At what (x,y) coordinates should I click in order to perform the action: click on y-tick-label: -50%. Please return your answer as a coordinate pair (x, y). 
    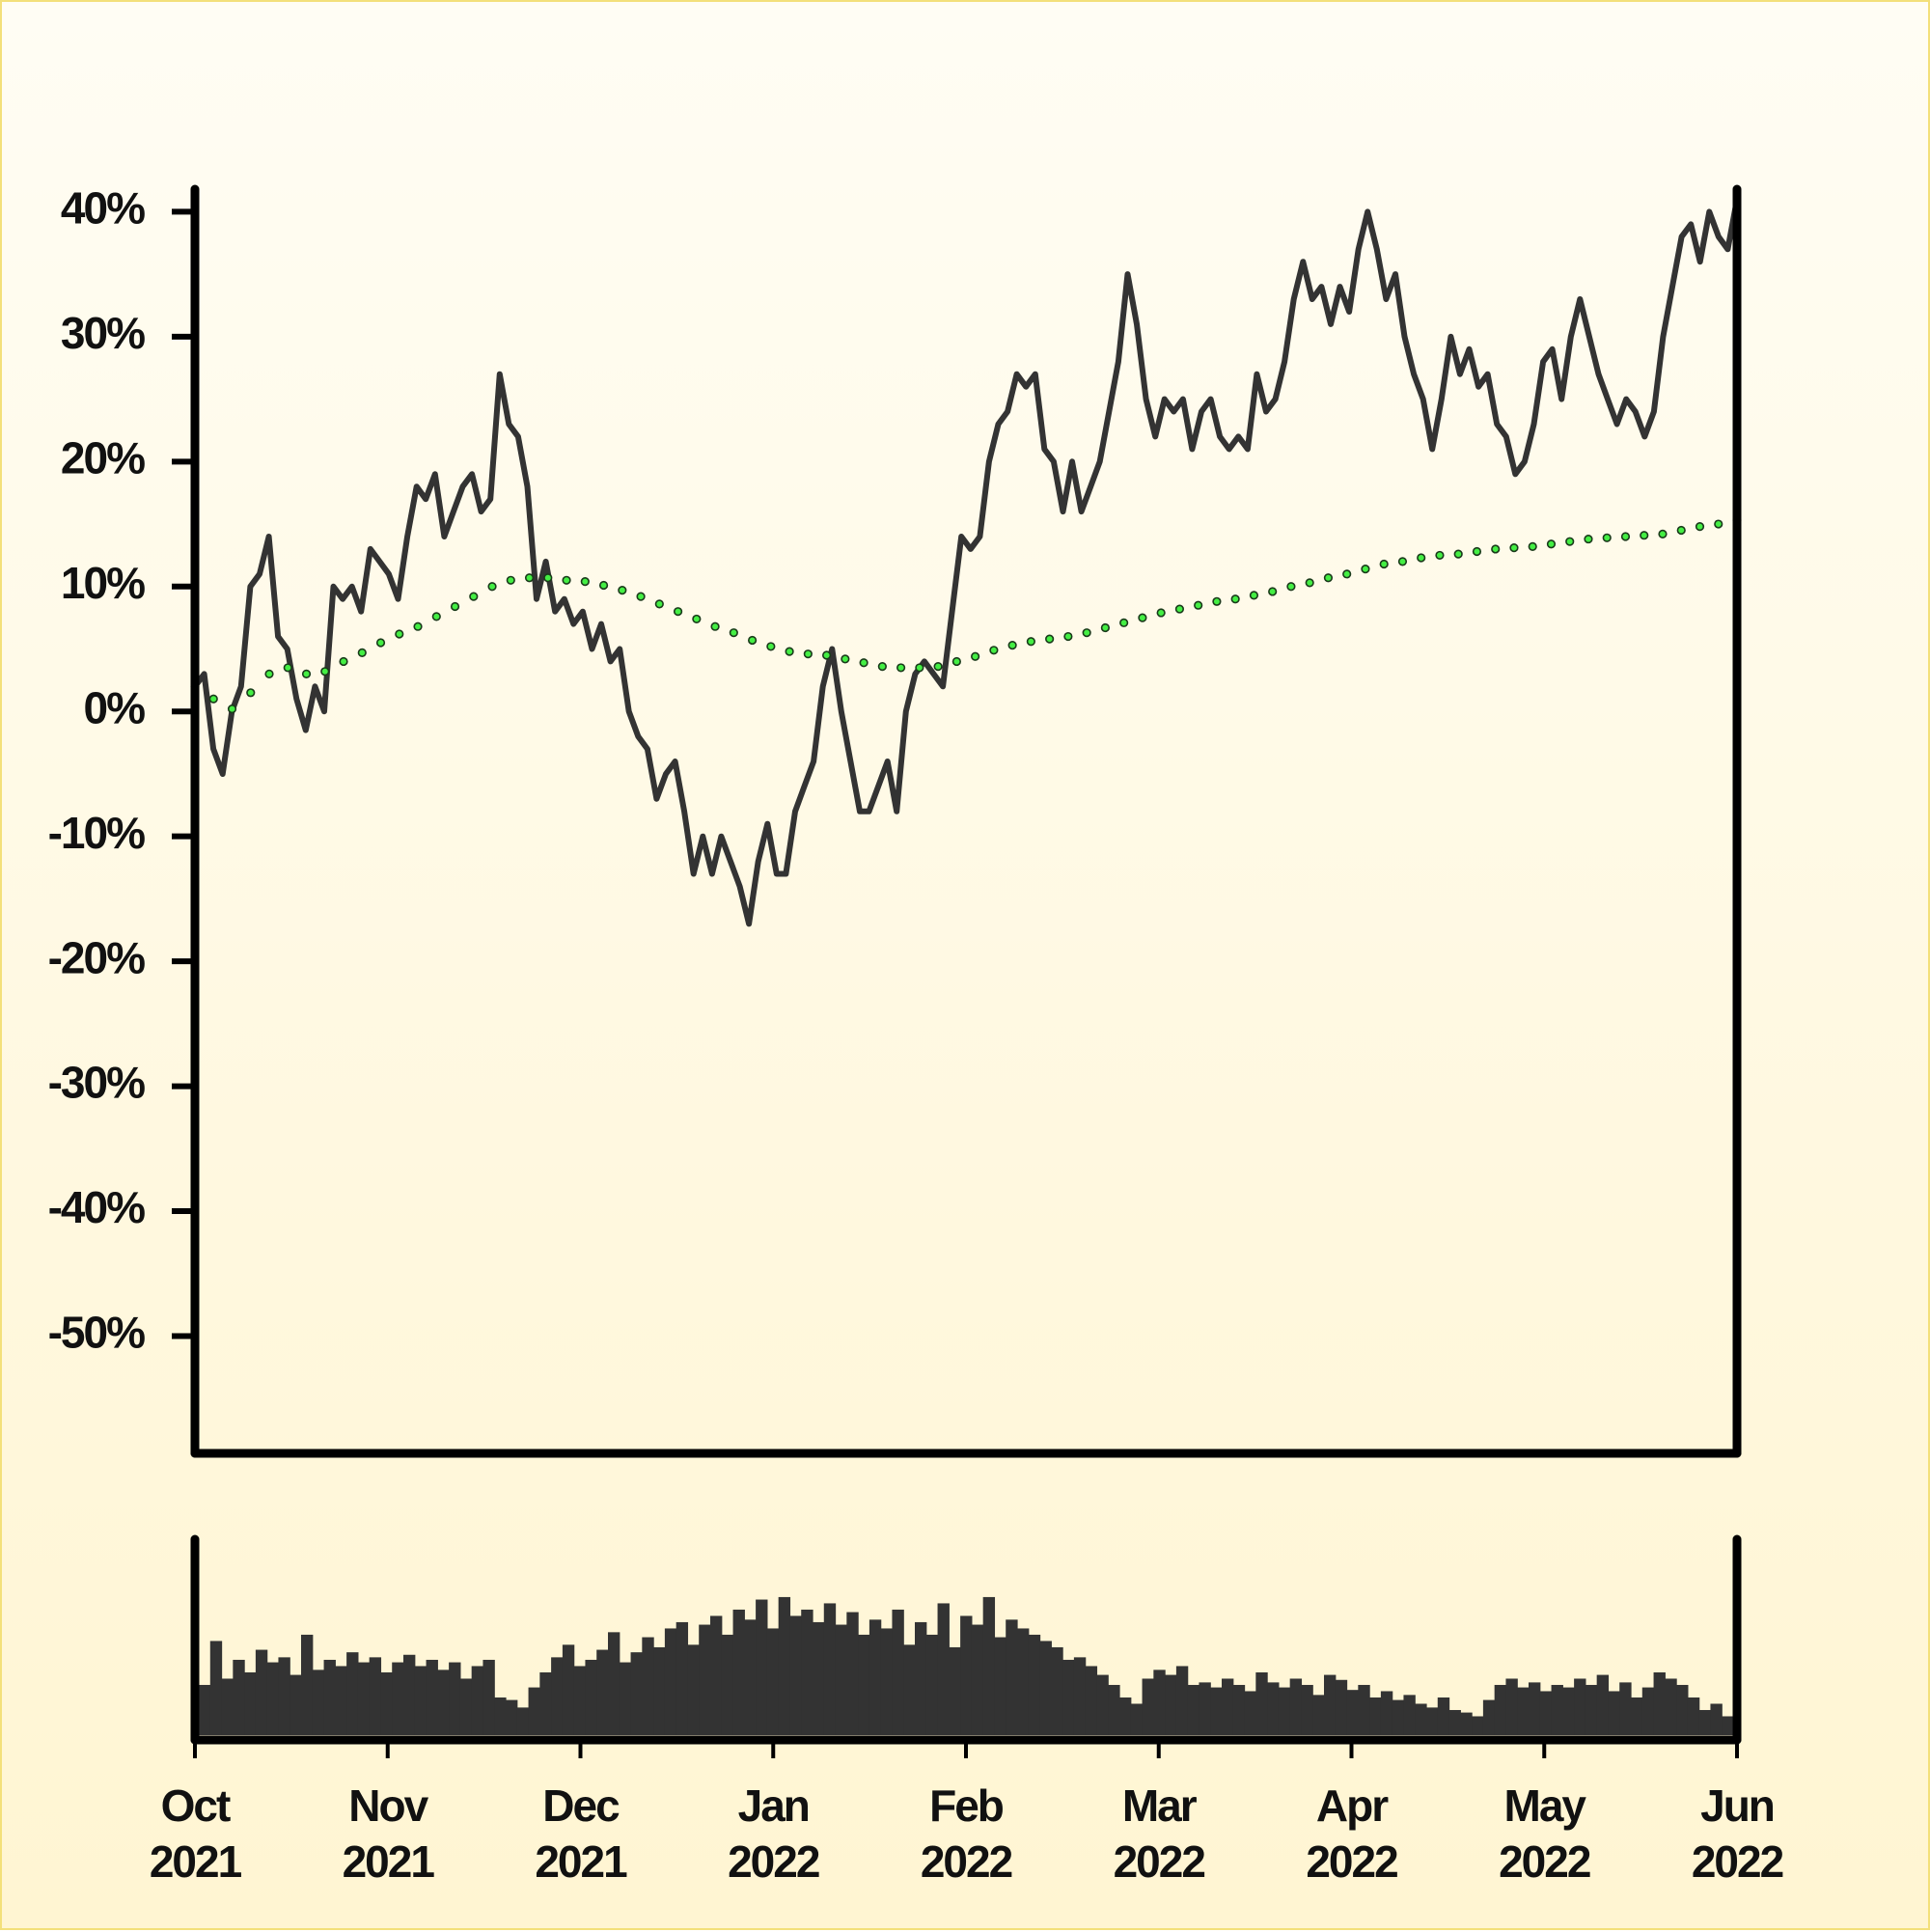
    Looking at the image, I should click on (96, 1333).